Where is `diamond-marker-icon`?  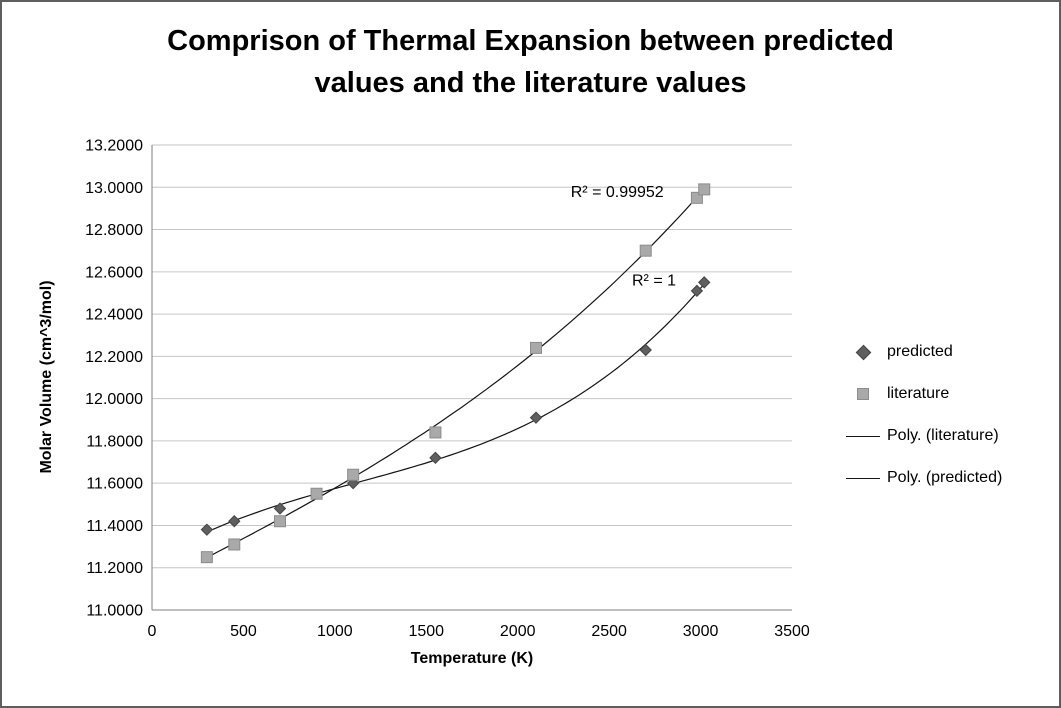
diamond-marker-icon is located at coordinates (863, 352).